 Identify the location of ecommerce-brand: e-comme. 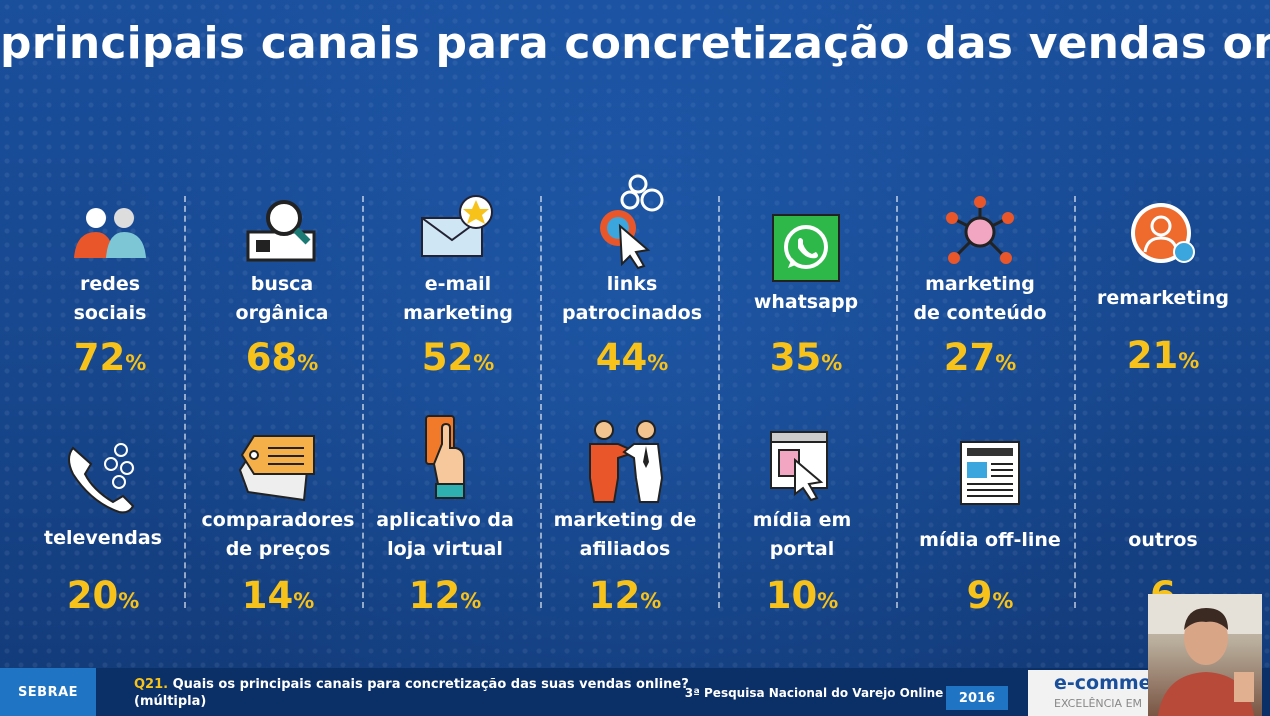
(1103, 683).